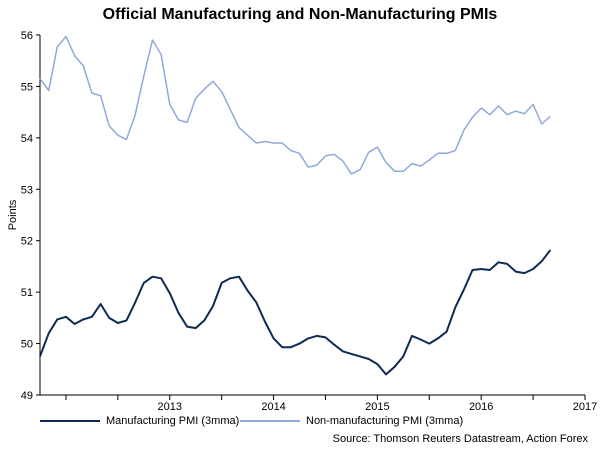 The height and width of the screenshot is (450, 600). I want to click on legend-item-manufacturing: Manufacturing PMI (3mma), so click(139, 421).